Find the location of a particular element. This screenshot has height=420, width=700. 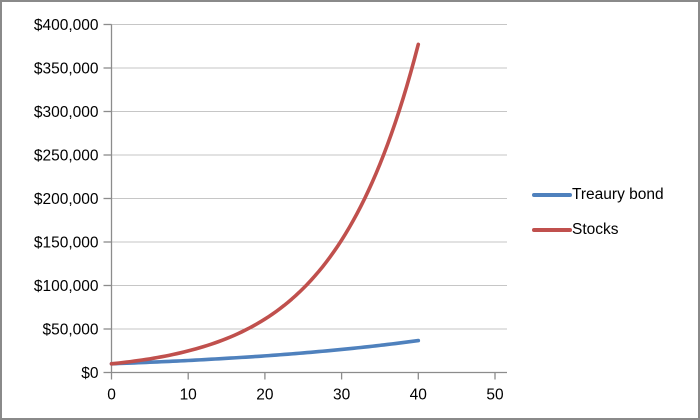

legend-label-treasury-bond: Treaury bond is located at coordinates (618, 194).